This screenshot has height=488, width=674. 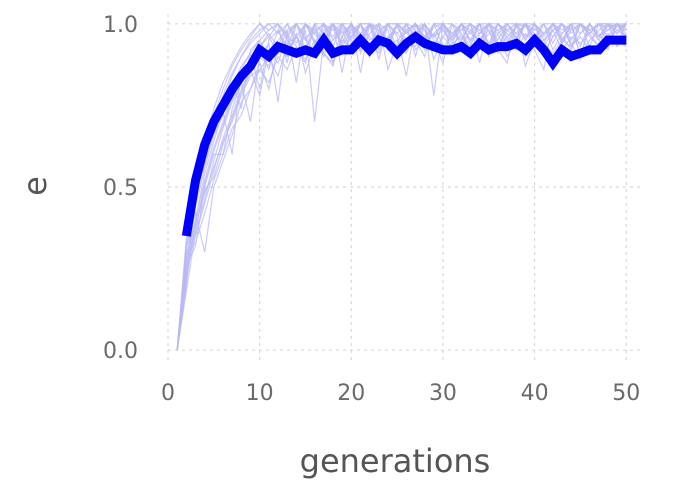 I want to click on y-tick-label: 1.0, so click(x=120, y=25).